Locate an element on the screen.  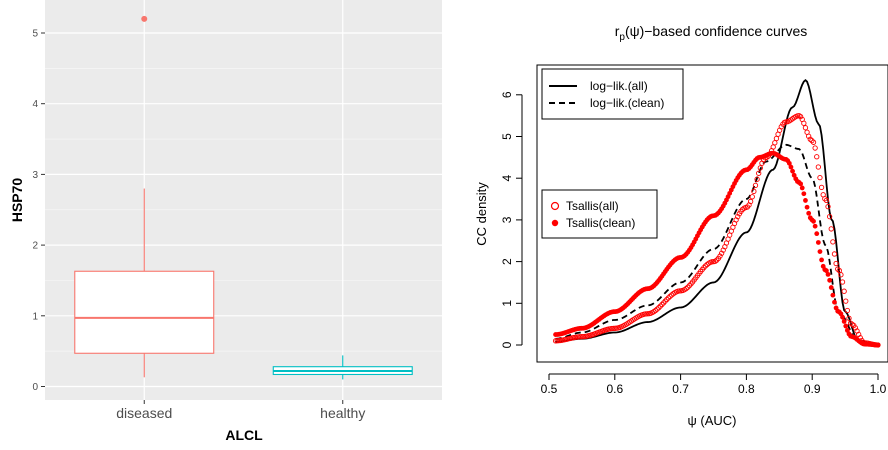
boxplot-y-axis-label: HSP70 is located at coordinates (17, 200).